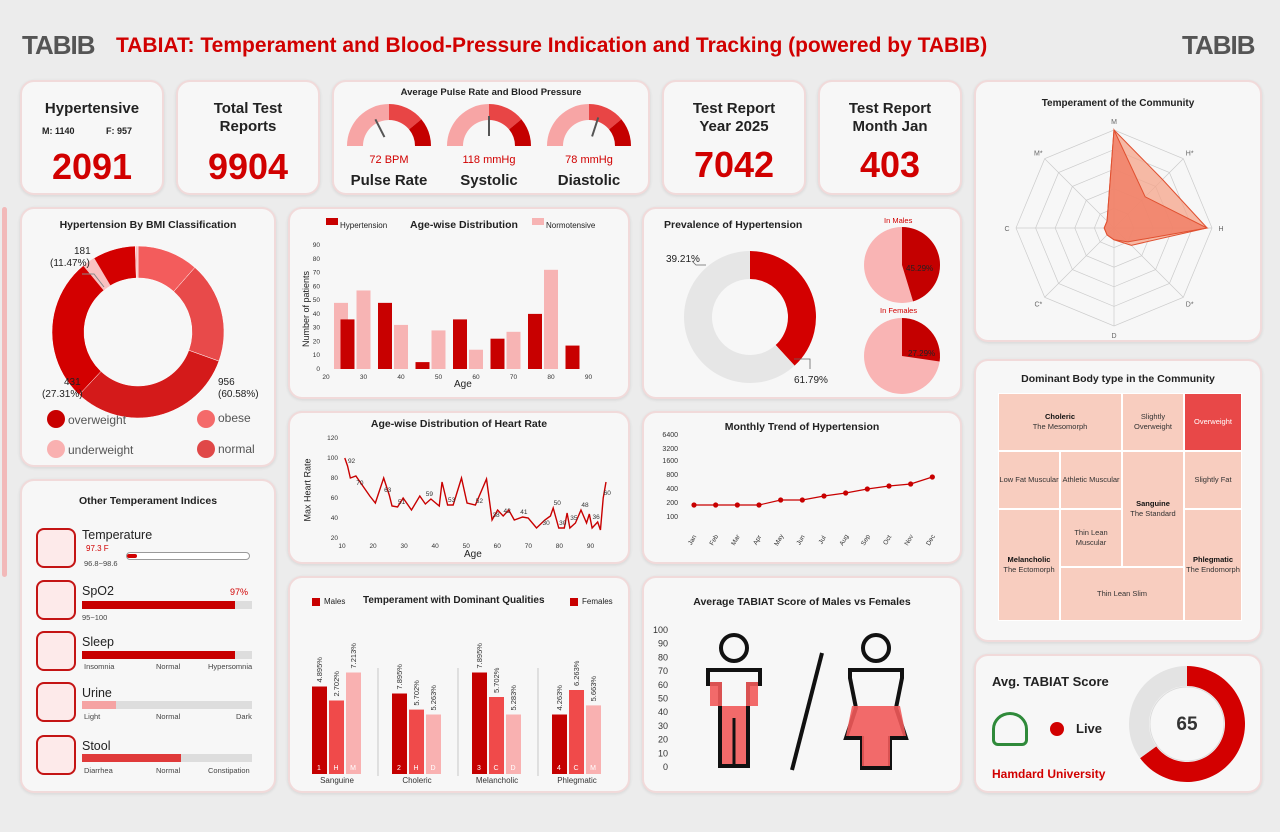 The height and width of the screenshot is (832, 1280). I want to click on kpi-label: Reports, so click(248, 126).